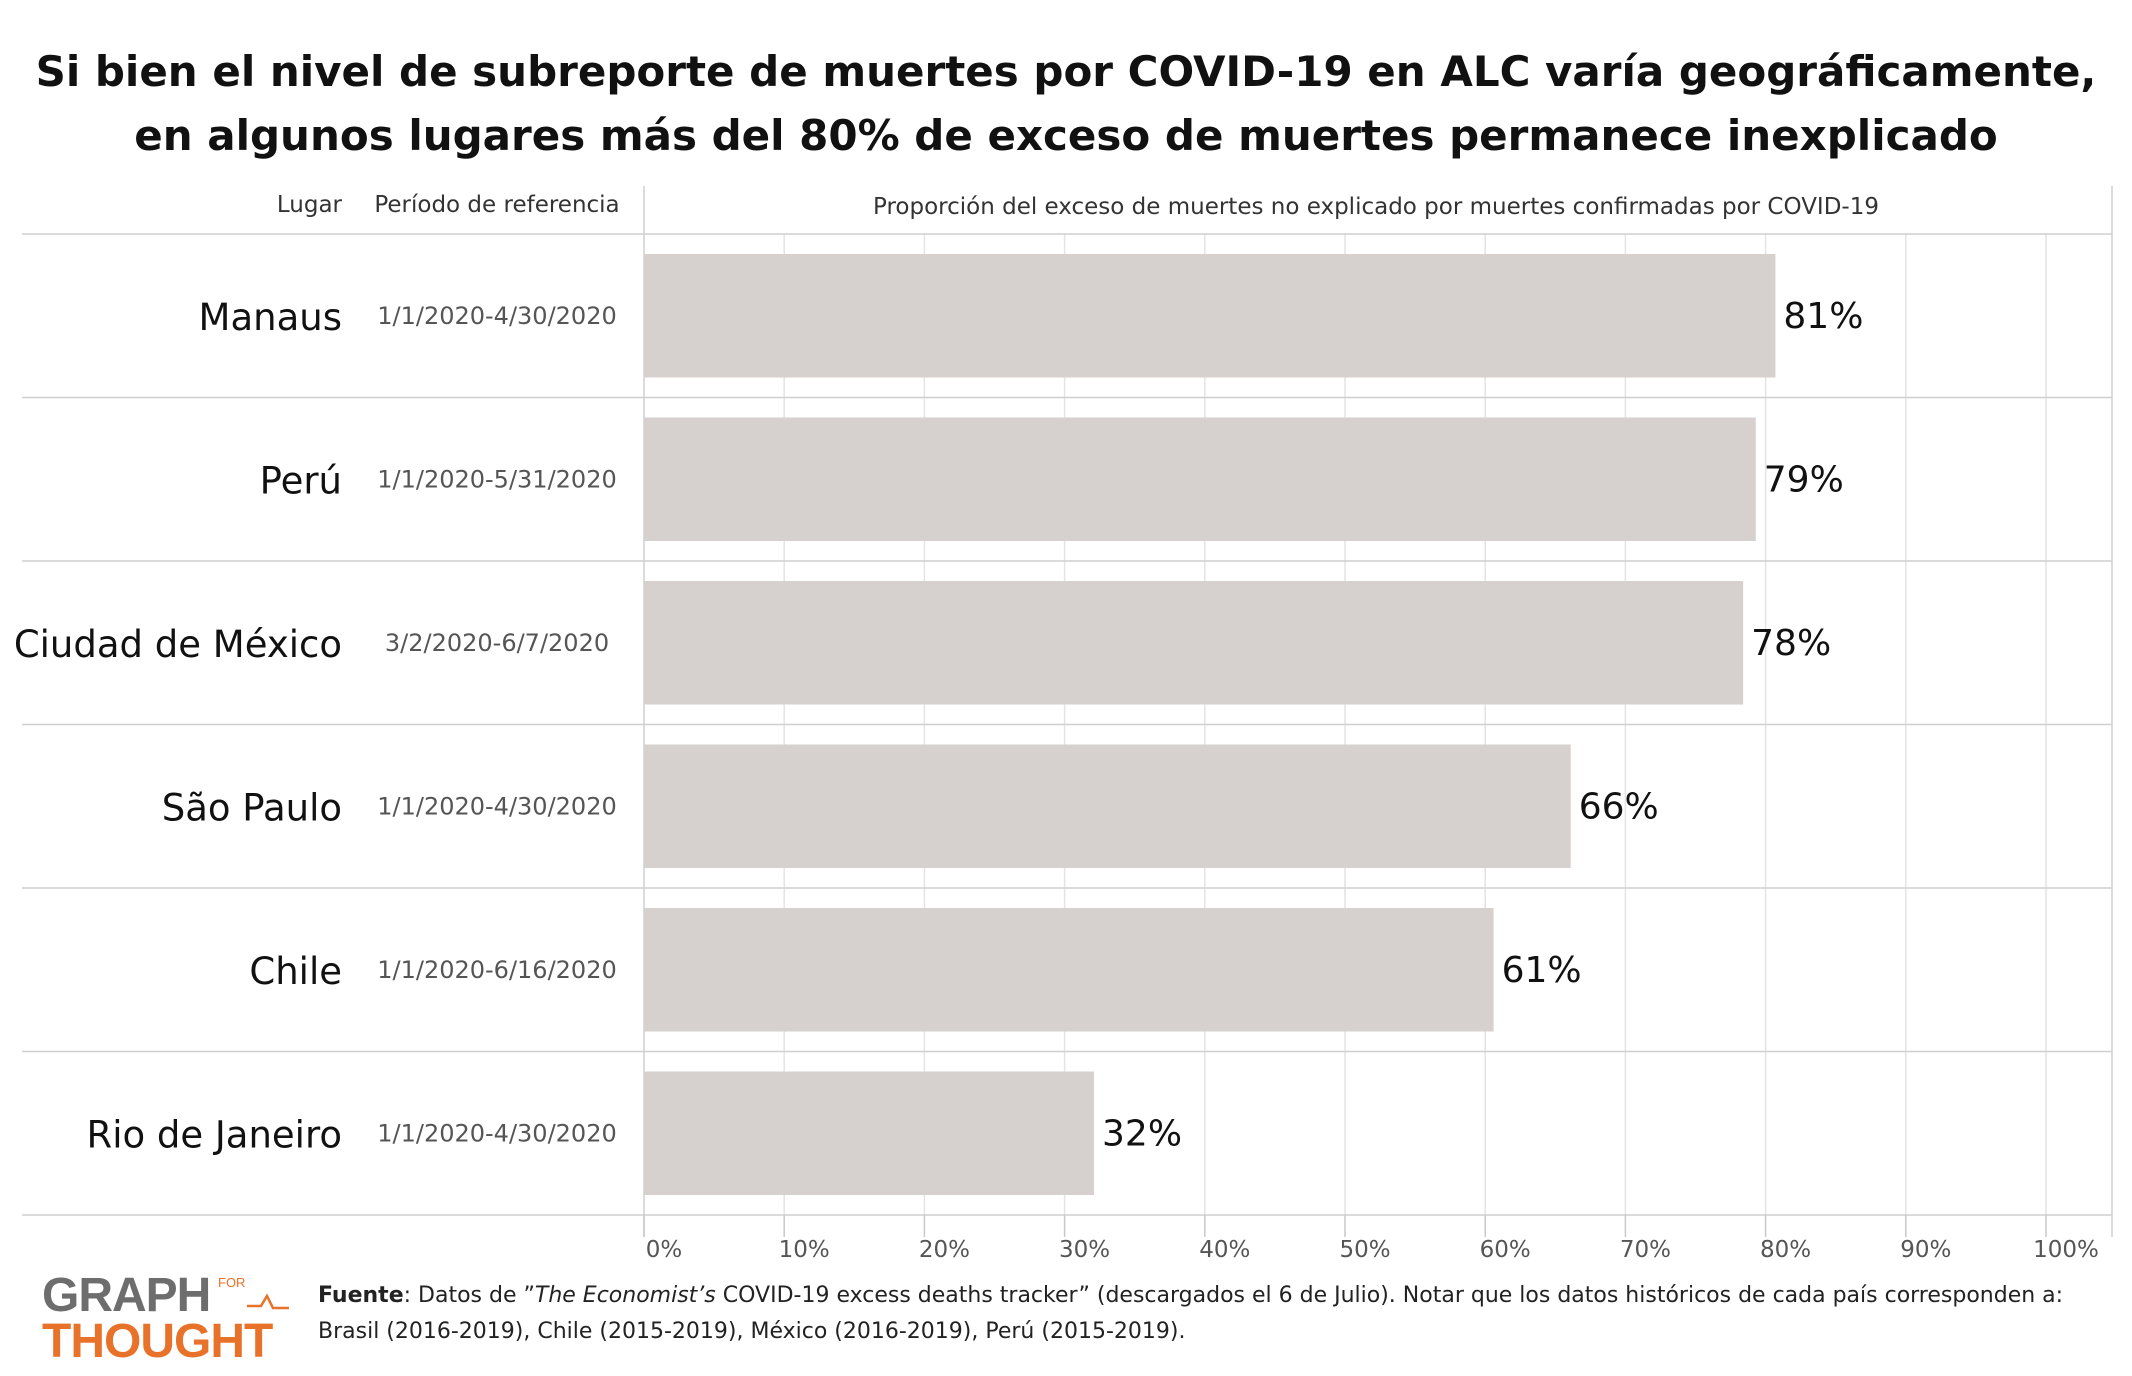 Image resolution: width=2132 pixels, height=1376 pixels. I want to click on source-text-italic: The Economist’s, so click(625, 1295).